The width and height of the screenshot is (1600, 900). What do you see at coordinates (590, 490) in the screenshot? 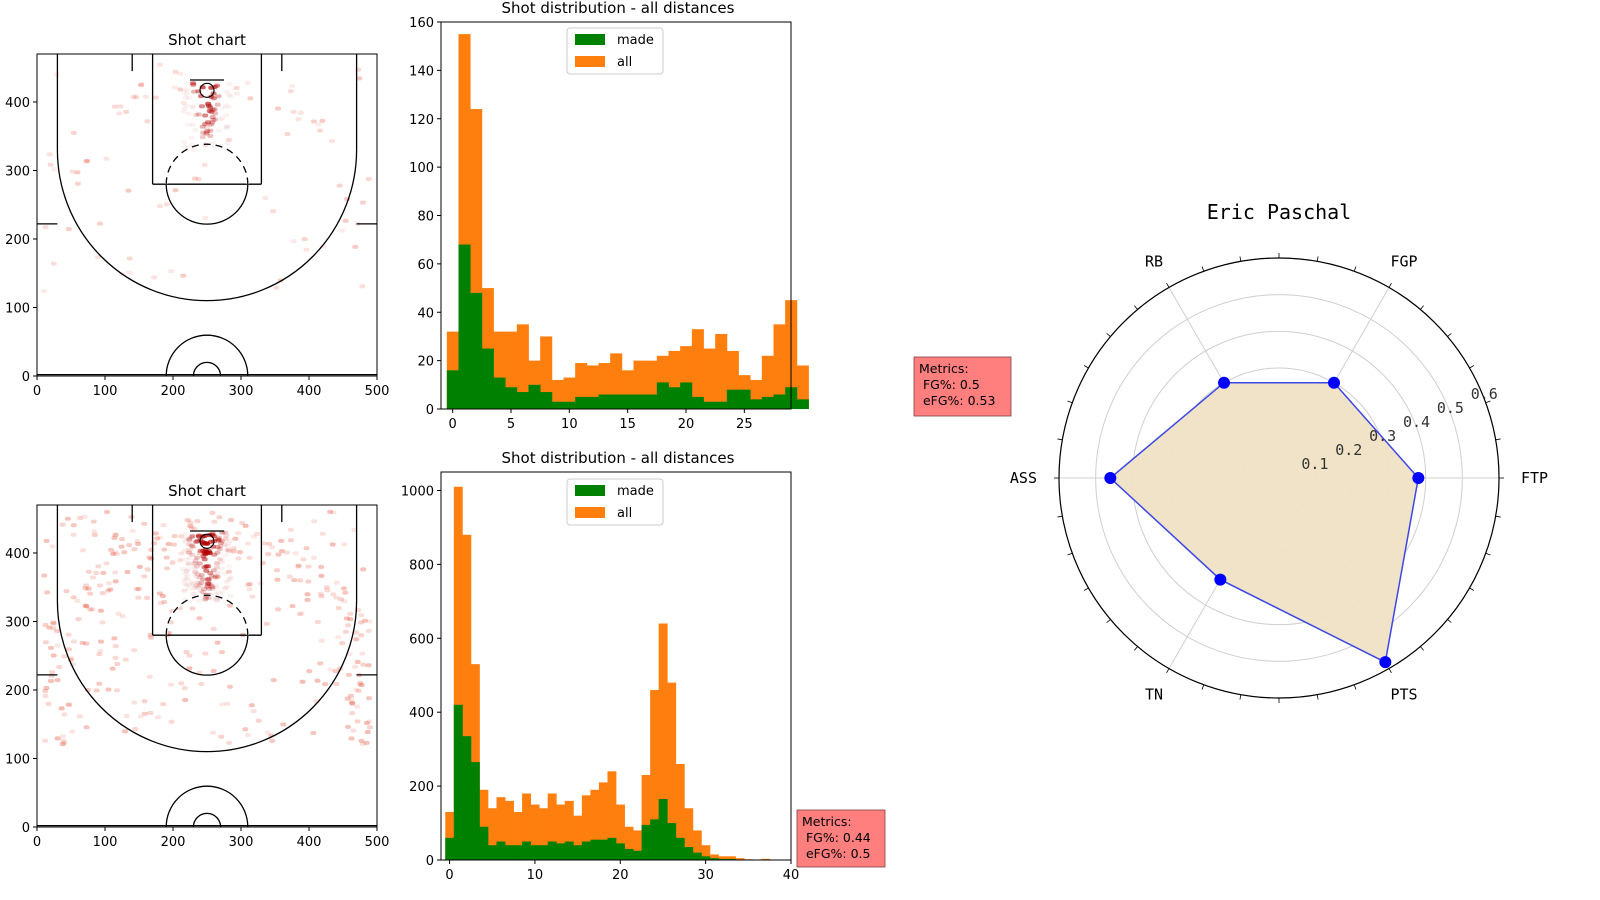
I see `legend-swatch-made` at bounding box center [590, 490].